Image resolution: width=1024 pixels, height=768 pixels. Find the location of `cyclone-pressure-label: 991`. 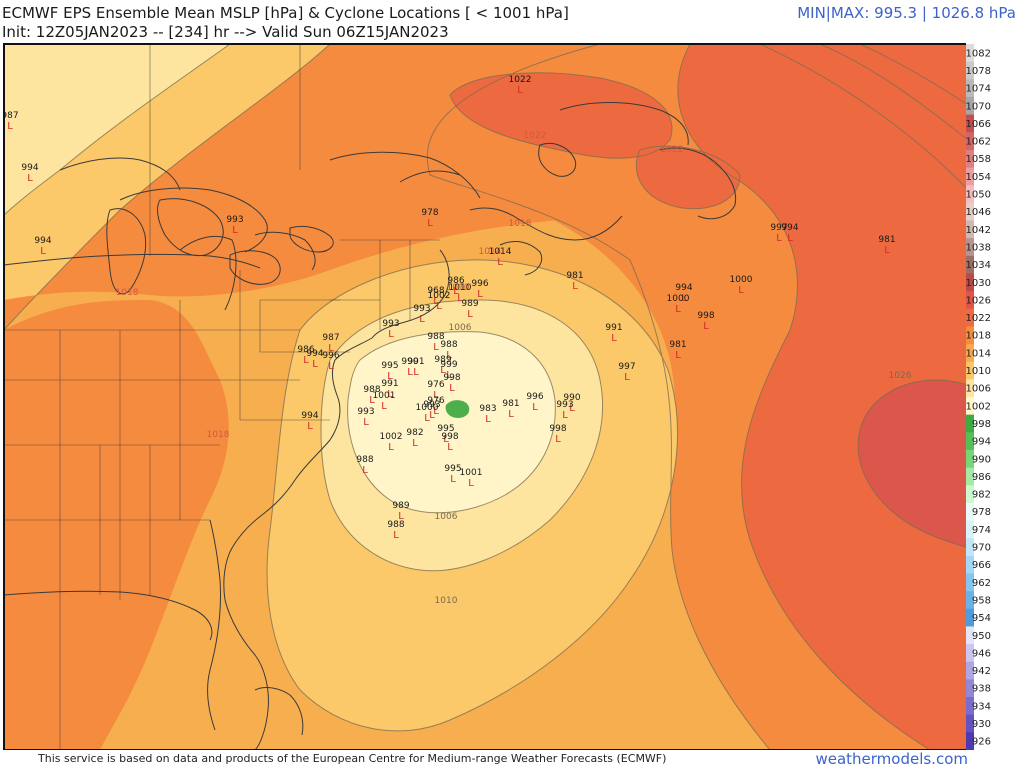

cyclone-pressure-label: 991 is located at coordinates (389, 384).